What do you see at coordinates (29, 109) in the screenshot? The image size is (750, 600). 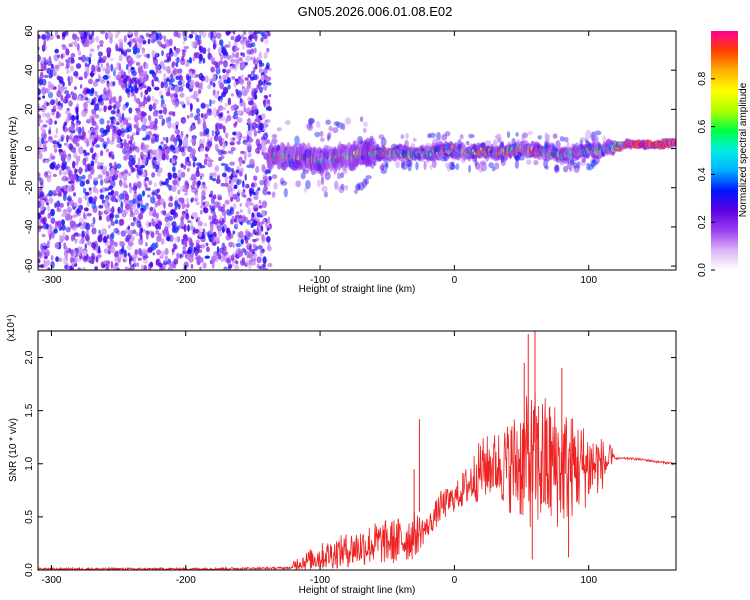 I see `spectrogram-y-tick-label: 20` at bounding box center [29, 109].